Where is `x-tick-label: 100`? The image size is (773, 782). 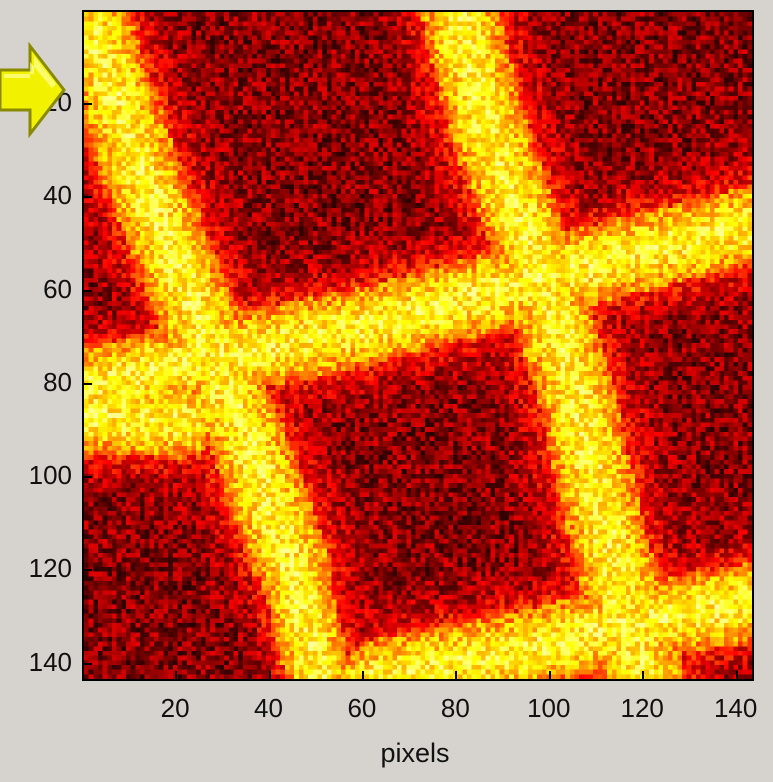 x-tick-label: 100 is located at coordinates (549, 708).